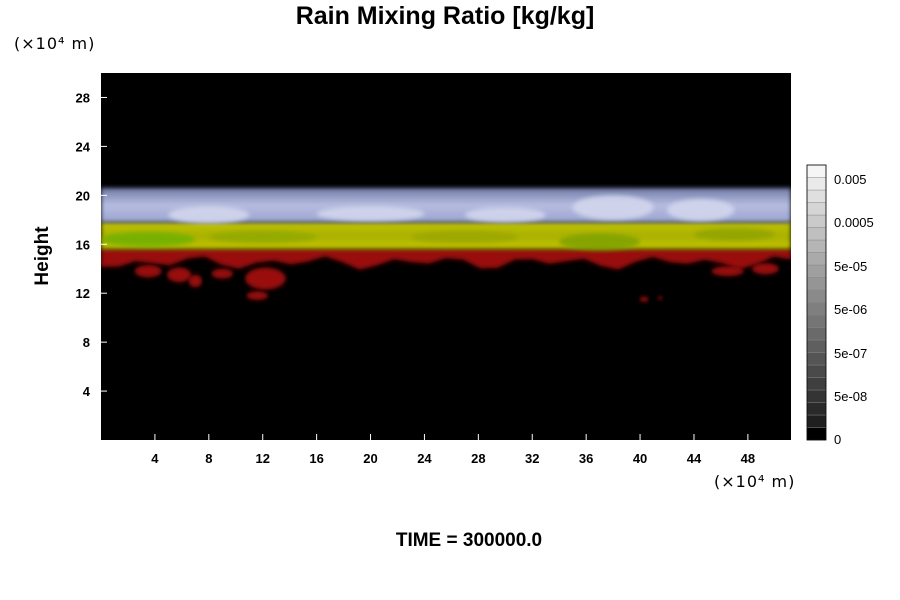 This screenshot has height=600, width=900. I want to click on layer-lower, so click(446, 259).